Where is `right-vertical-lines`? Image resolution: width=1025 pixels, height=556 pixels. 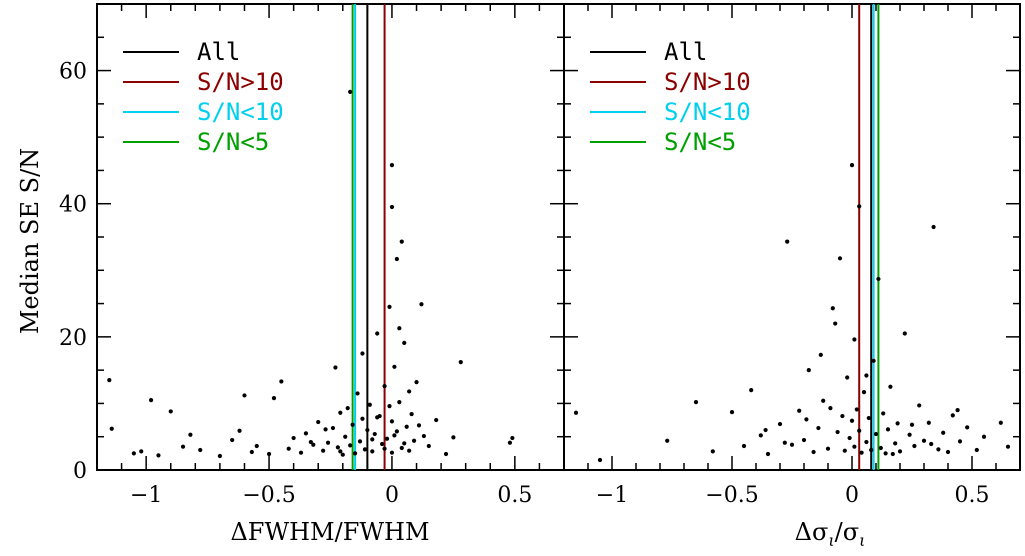
right-vertical-lines is located at coordinates (869, 237).